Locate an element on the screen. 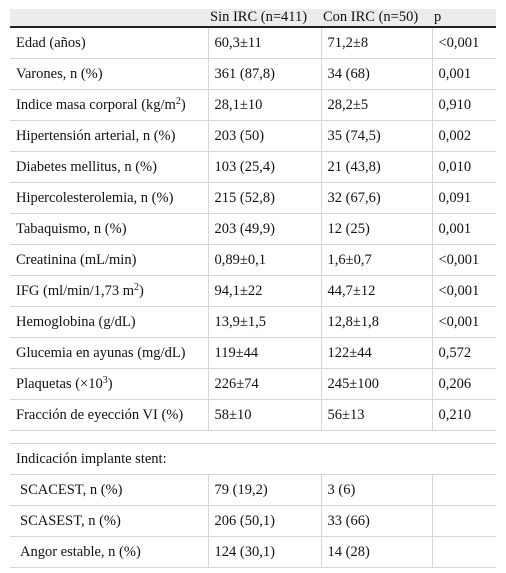  row-label-text: Tabaquismo, n (%) is located at coordinates (71, 228).